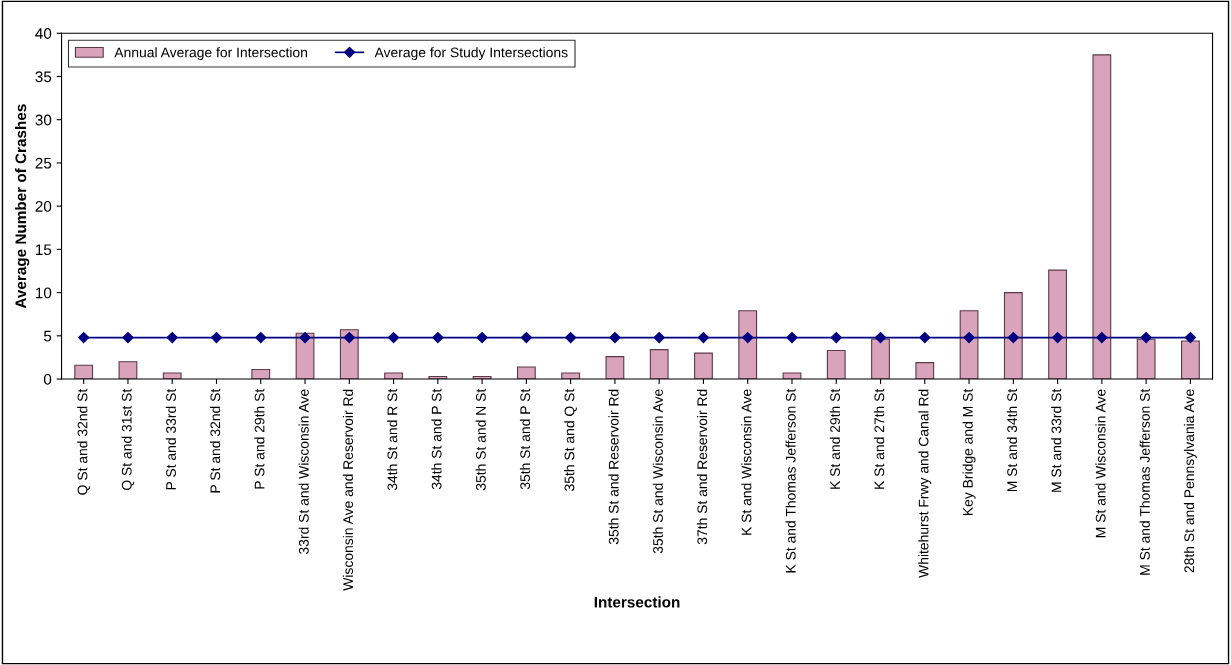 Image resolution: width=1231 pixels, height=665 pixels. What do you see at coordinates (925, 483) in the screenshot?
I see `x-tick-label: Whitehurst Frwy and Canal Rd` at bounding box center [925, 483].